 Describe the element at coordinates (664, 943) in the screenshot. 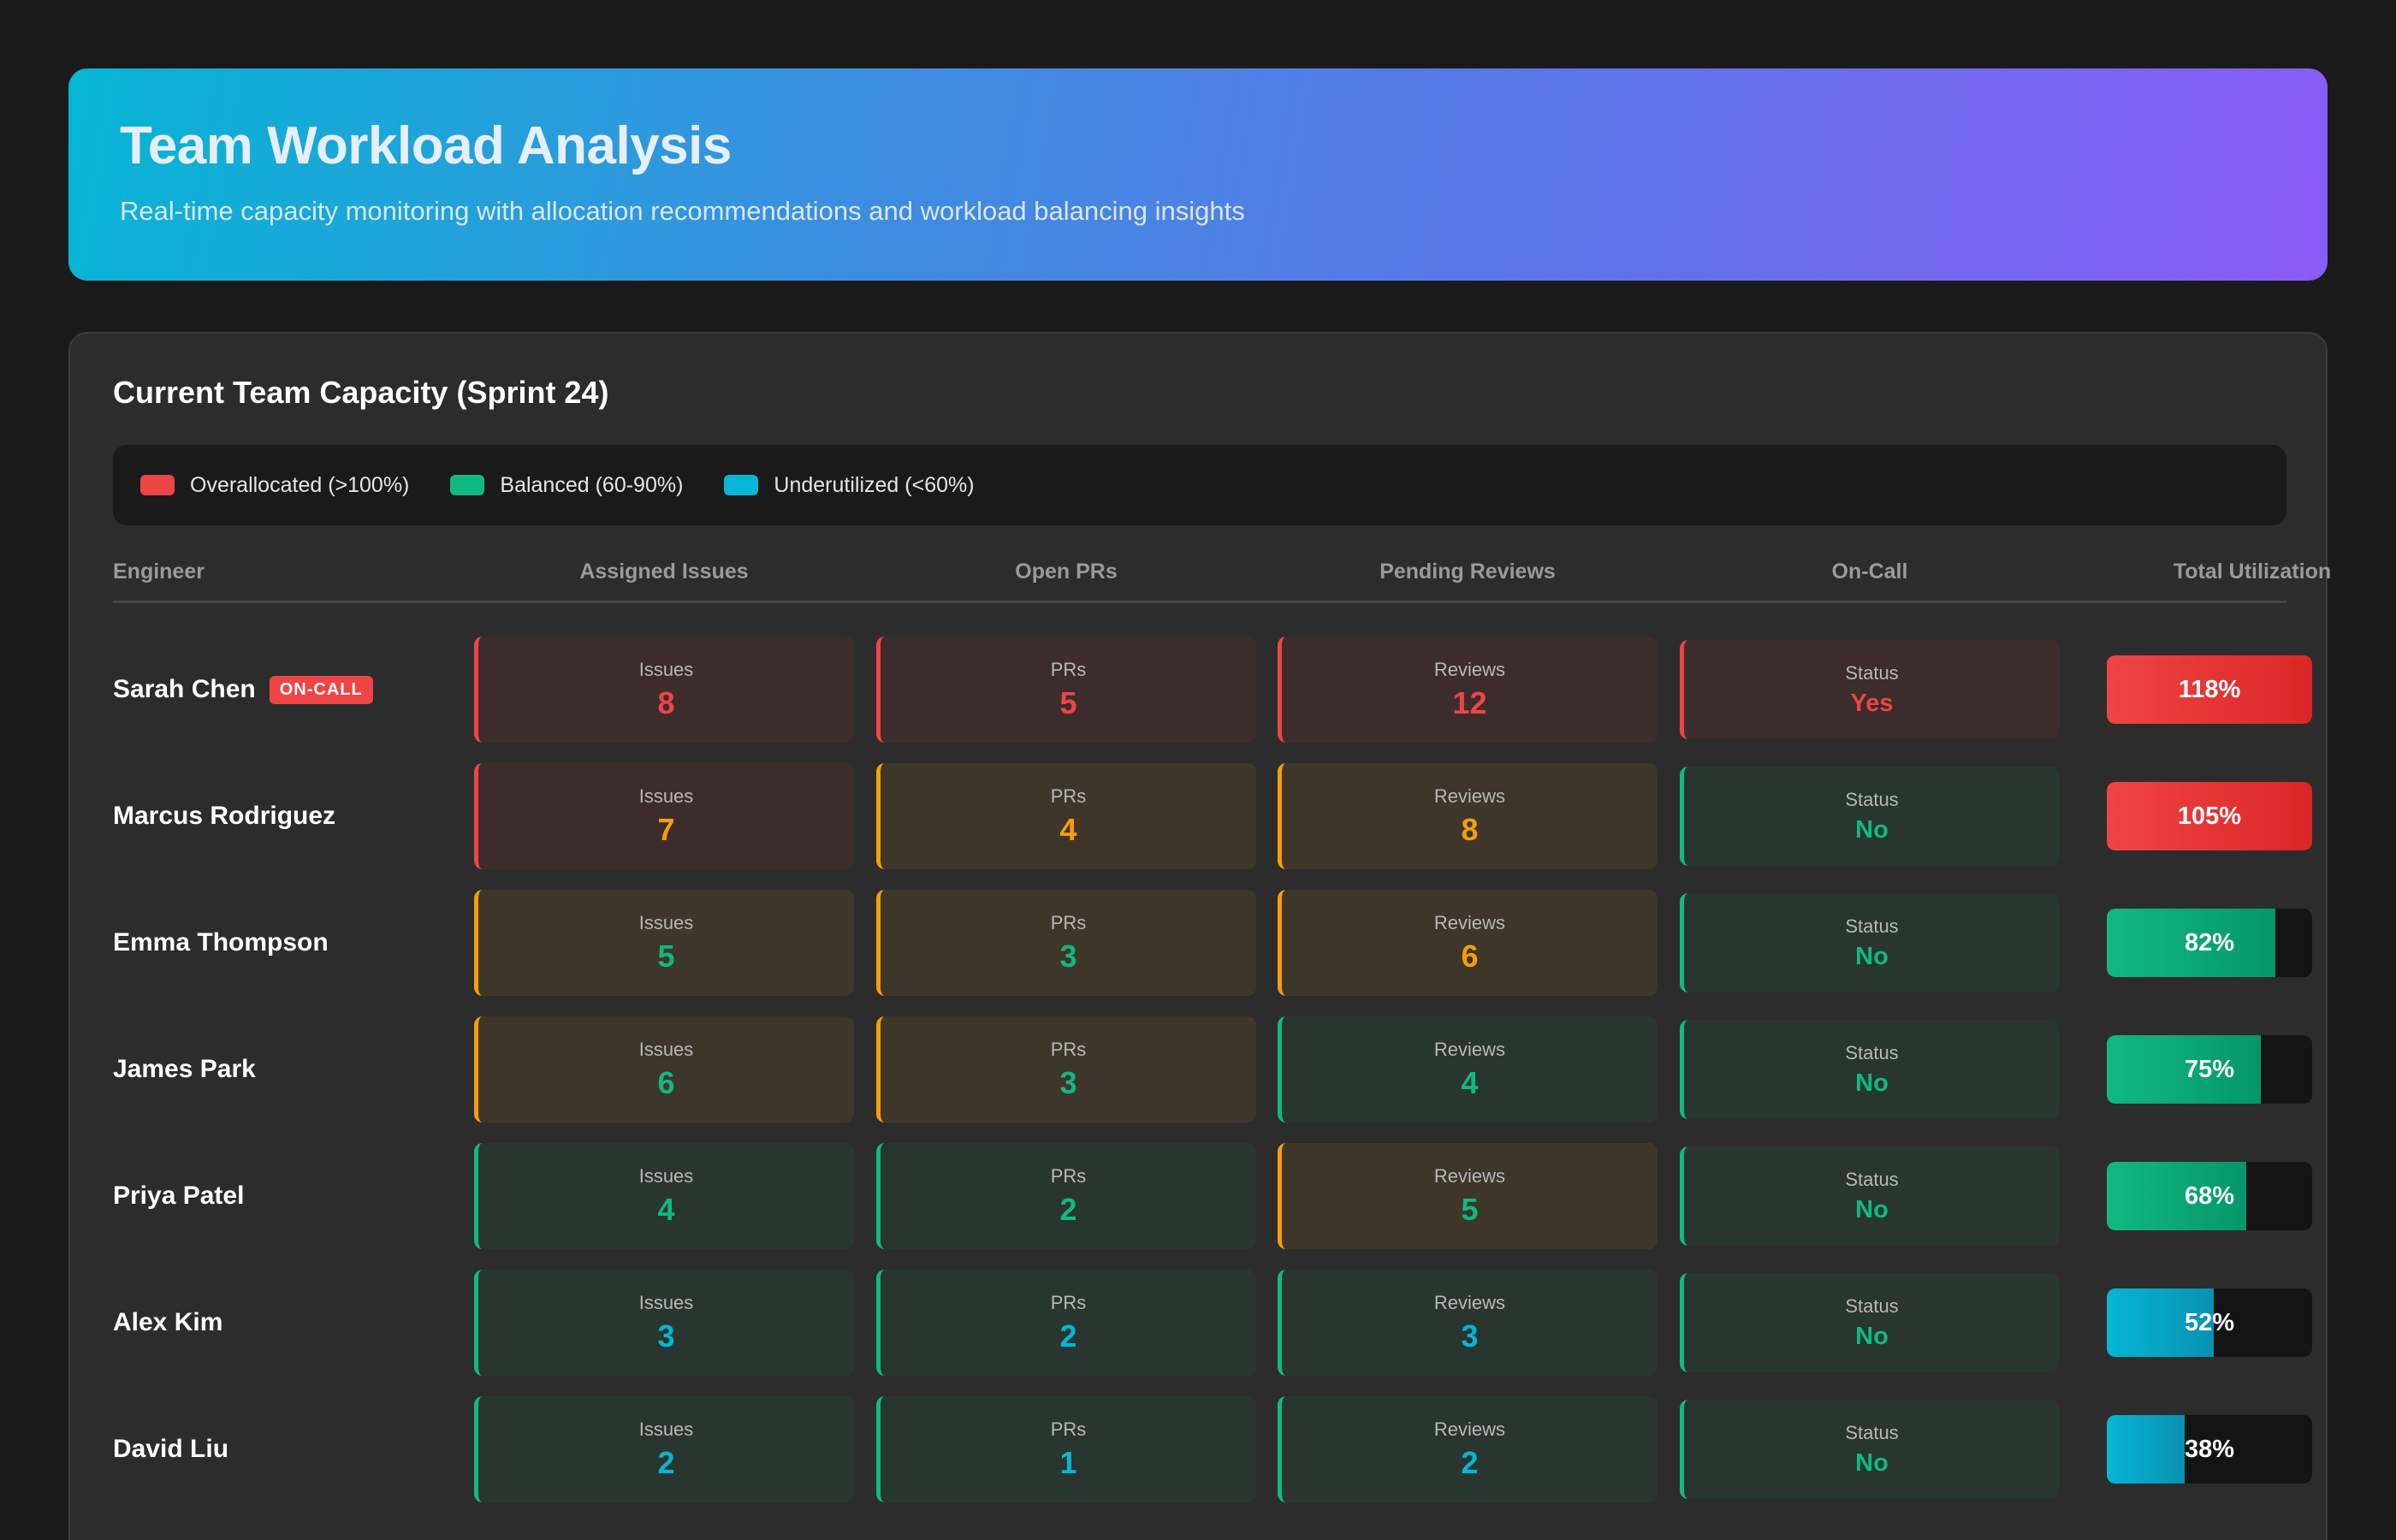

I see `issues-cell: Issues 5` at that location.